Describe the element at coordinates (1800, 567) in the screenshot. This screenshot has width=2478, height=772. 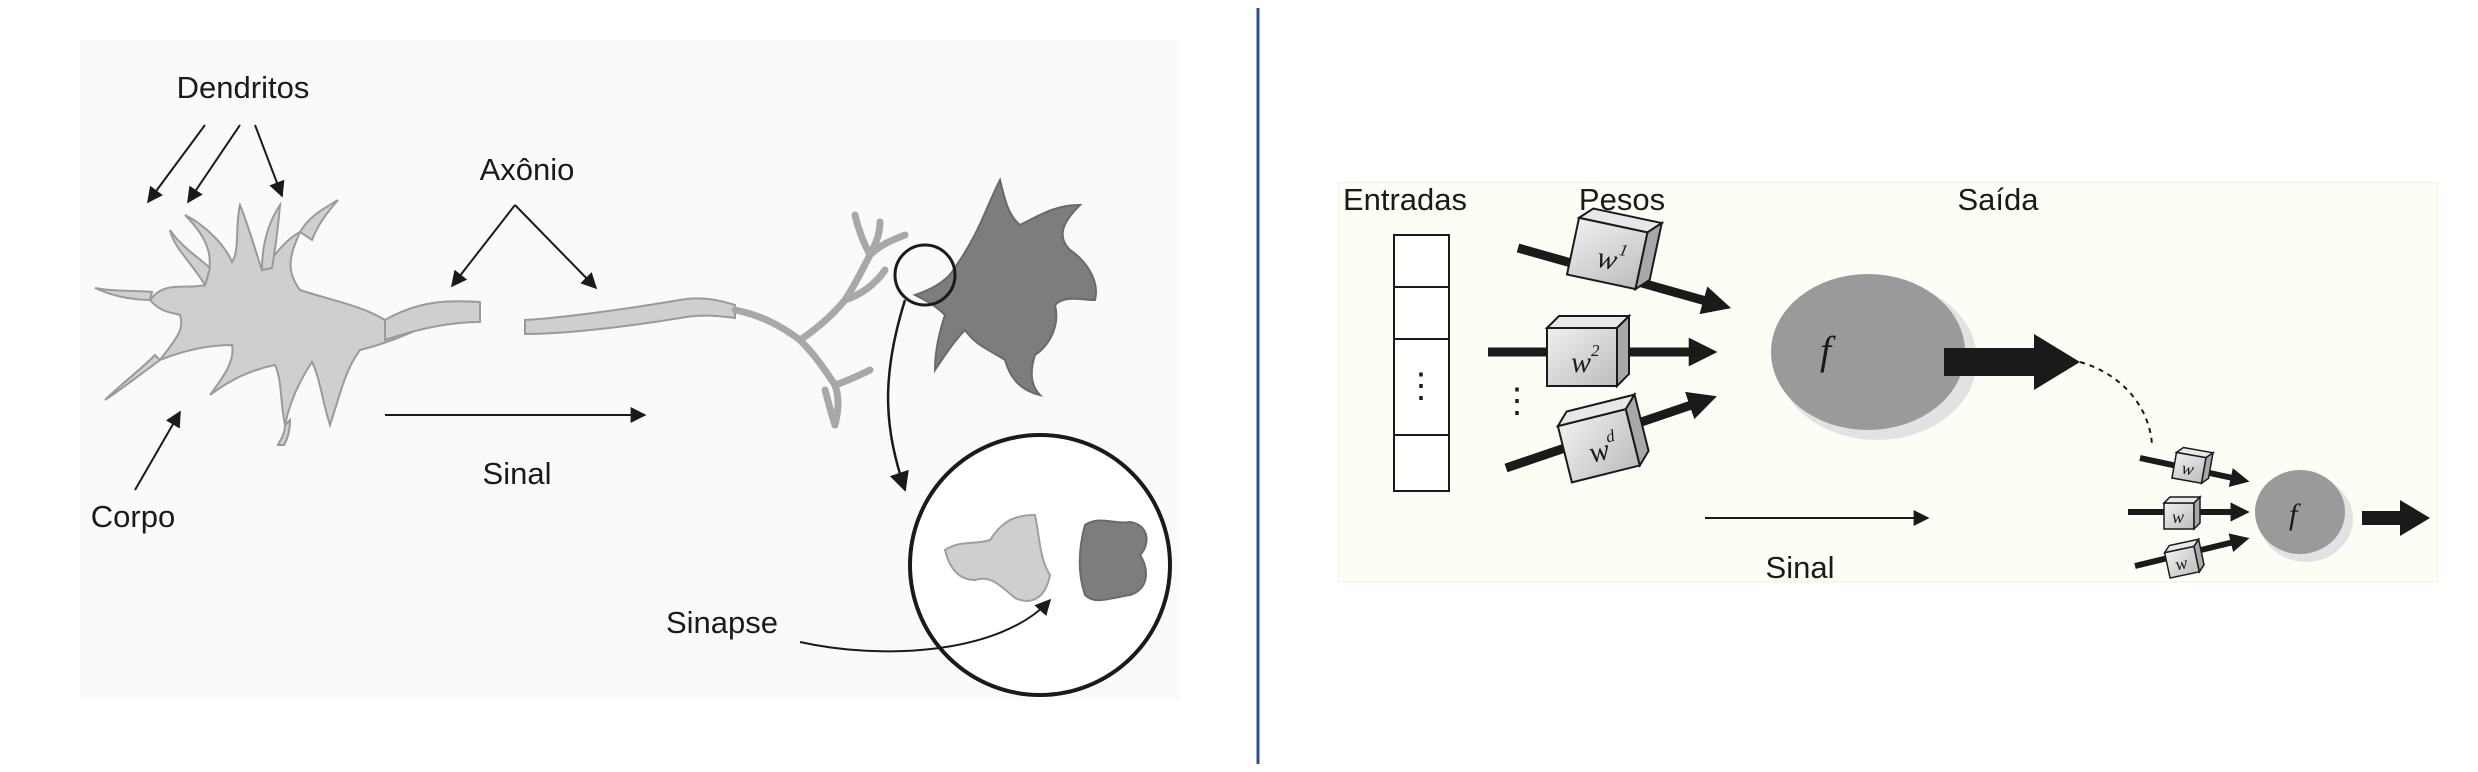
I see `label-signal-artificial: Sinal` at that location.